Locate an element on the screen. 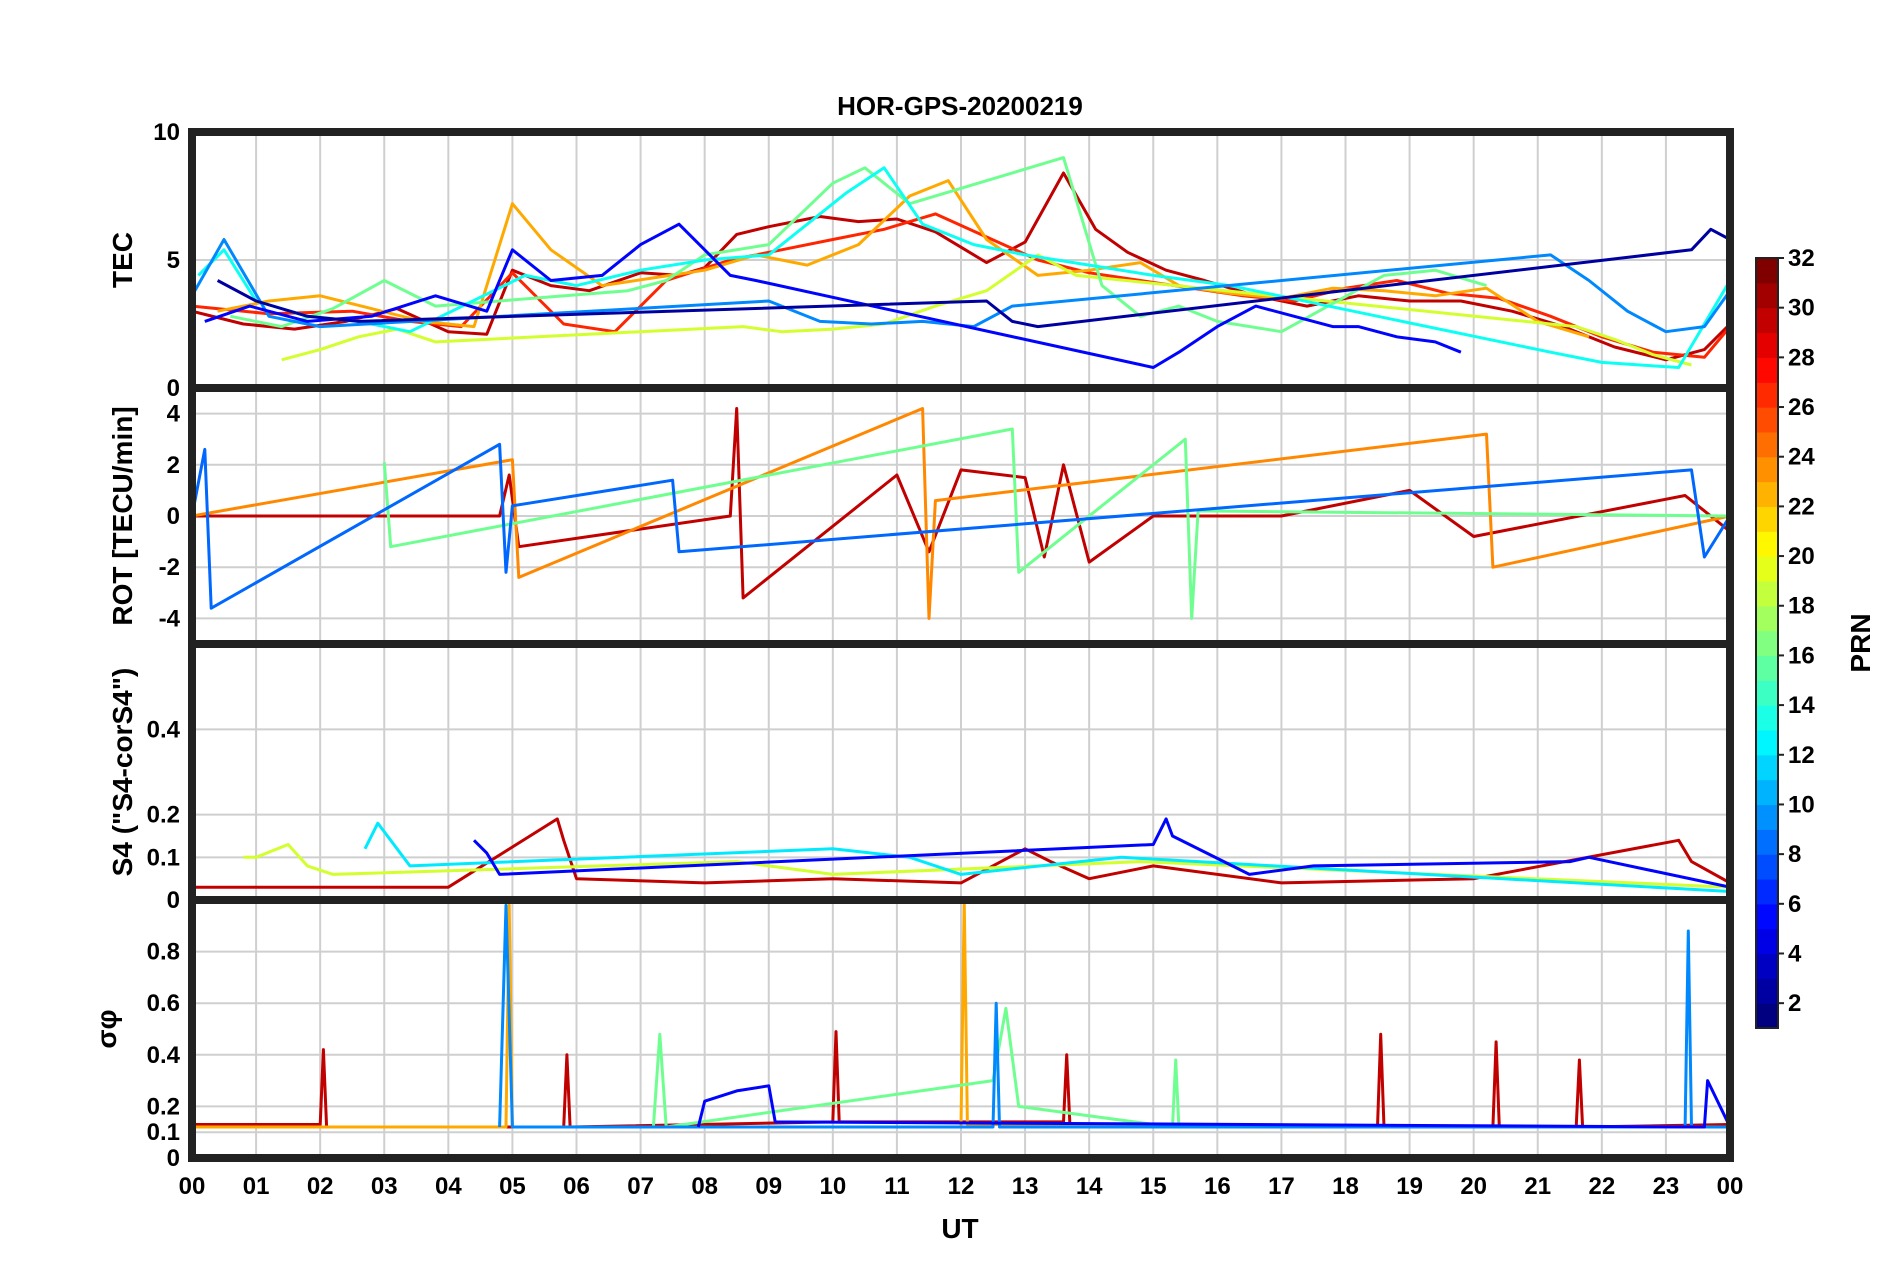  x-tick-label: 08 is located at coordinates (704, 1186).